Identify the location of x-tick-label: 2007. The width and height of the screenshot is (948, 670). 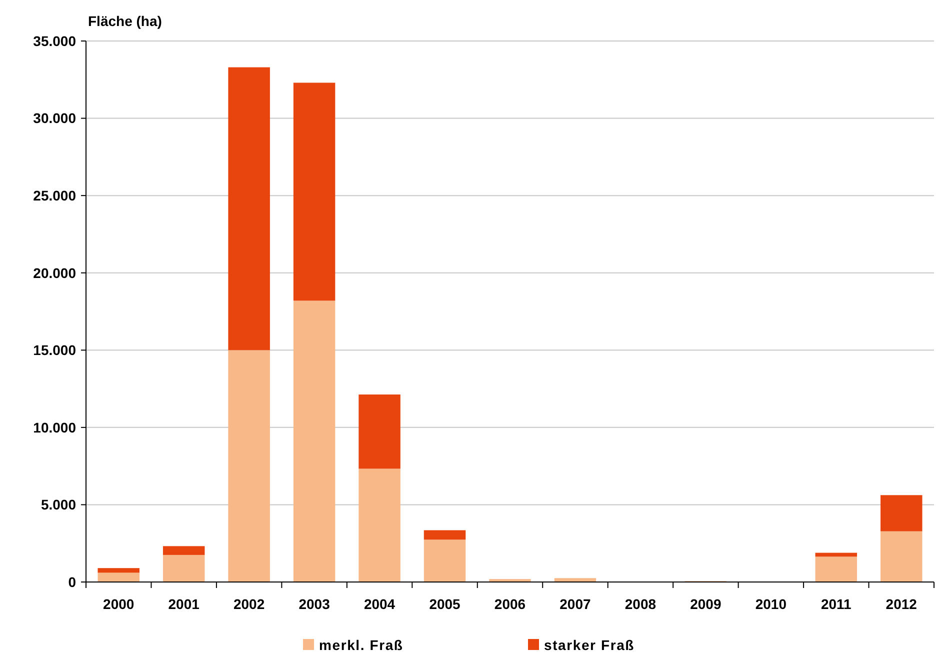
(576, 604).